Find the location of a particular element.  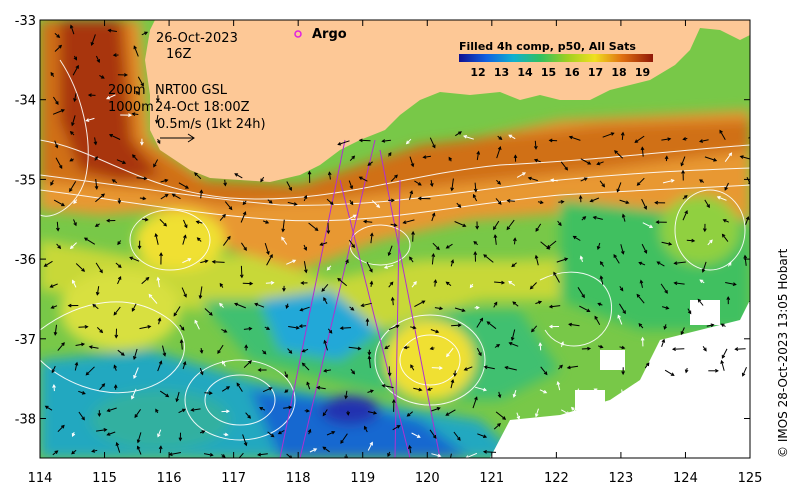

colorbar-tick-label: 18 is located at coordinates (618, 72).